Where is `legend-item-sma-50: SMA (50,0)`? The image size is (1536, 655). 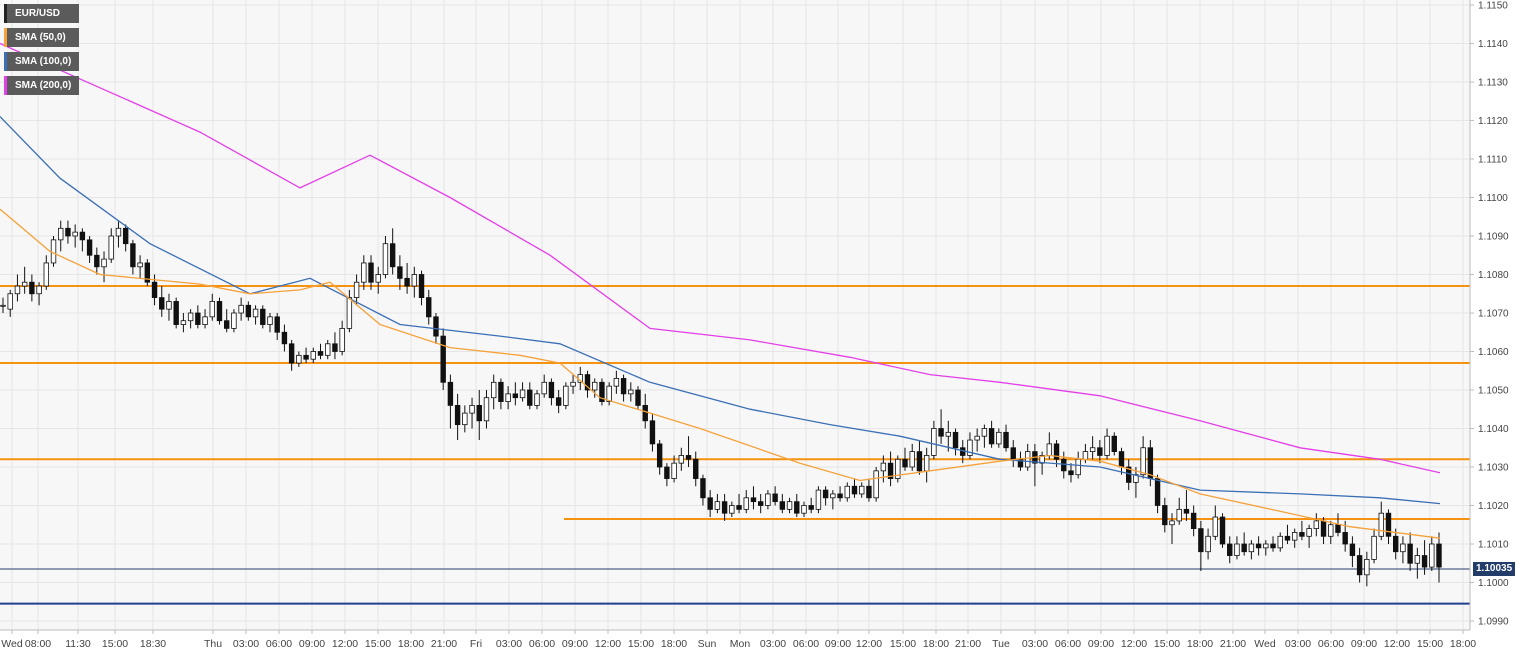 legend-item-sma-50: SMA (50,0) is located at coordinates (42, 37).